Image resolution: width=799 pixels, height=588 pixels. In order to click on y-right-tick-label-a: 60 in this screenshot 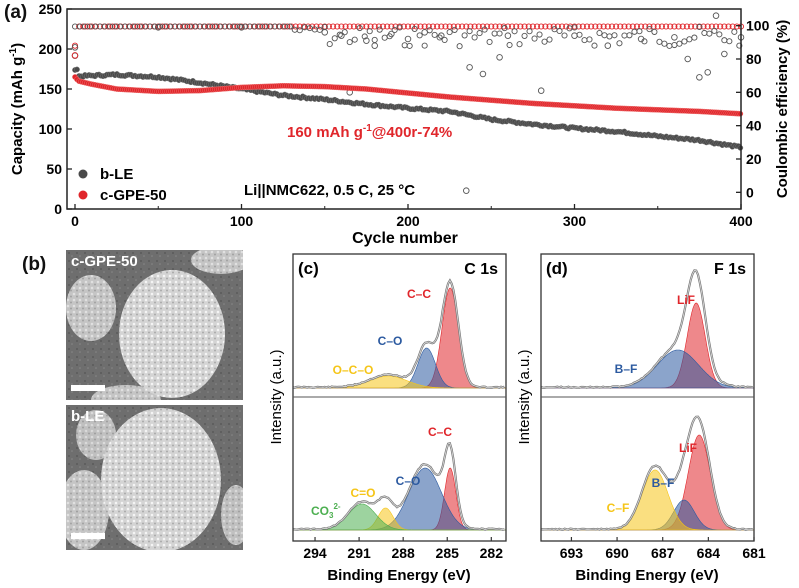, I will do `click(754, 92)`.